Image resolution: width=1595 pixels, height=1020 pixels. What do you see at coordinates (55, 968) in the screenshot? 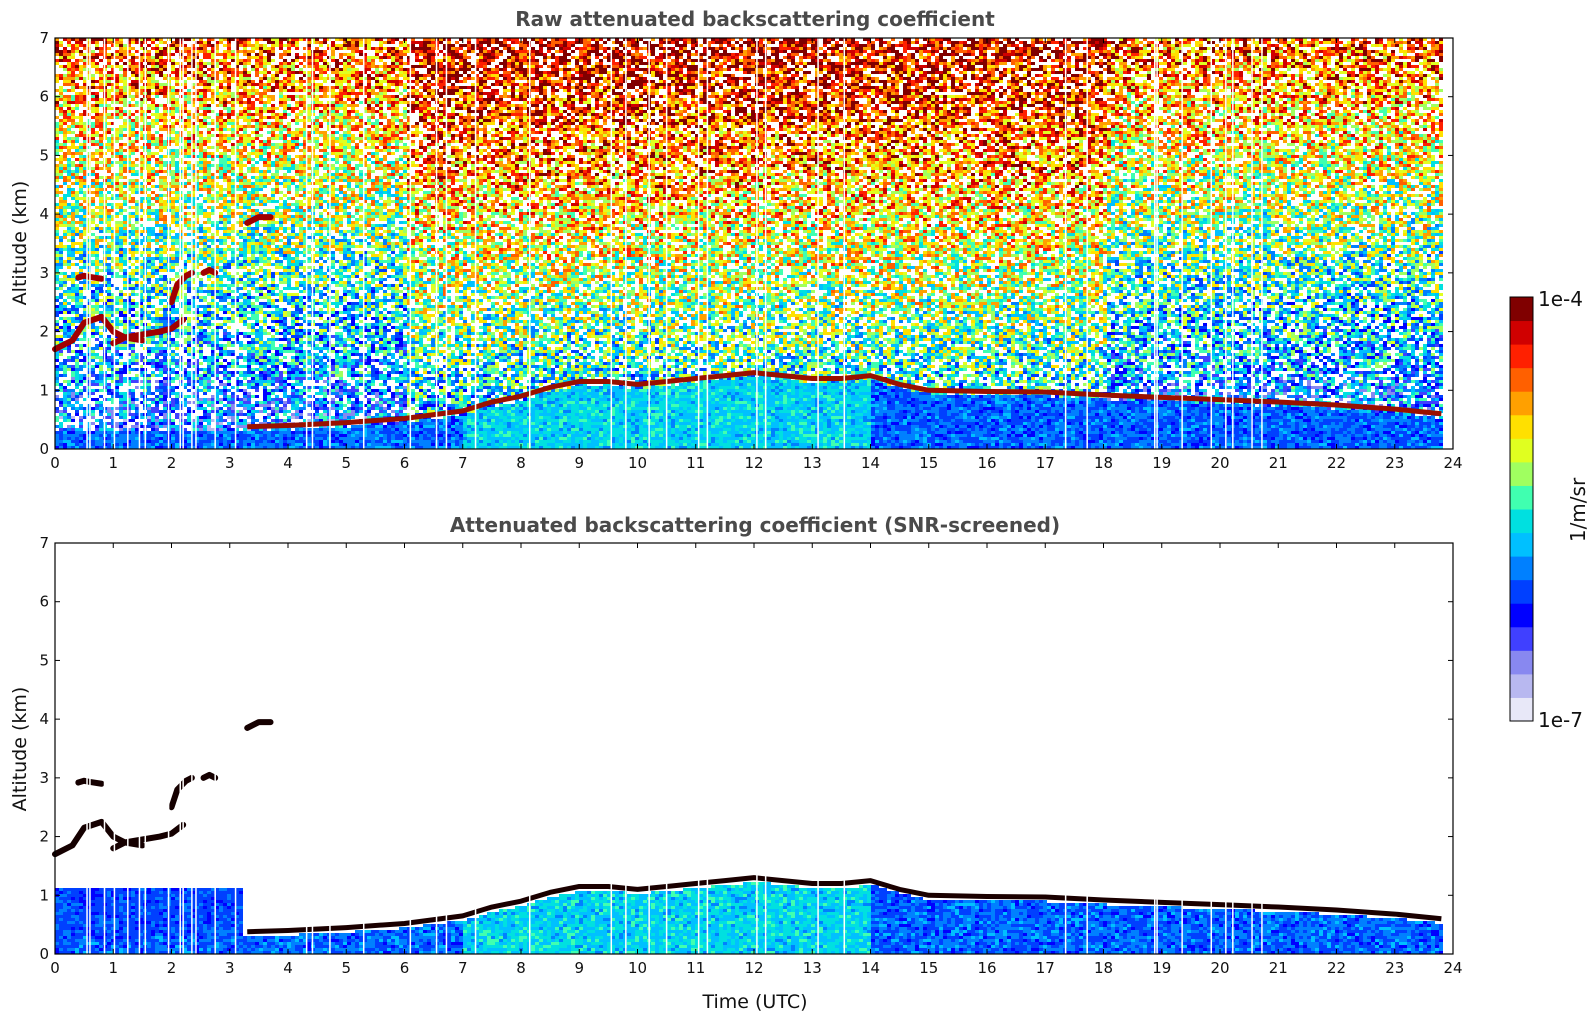
I see `x-tick-label: 0` at bounding box center [55, 968].